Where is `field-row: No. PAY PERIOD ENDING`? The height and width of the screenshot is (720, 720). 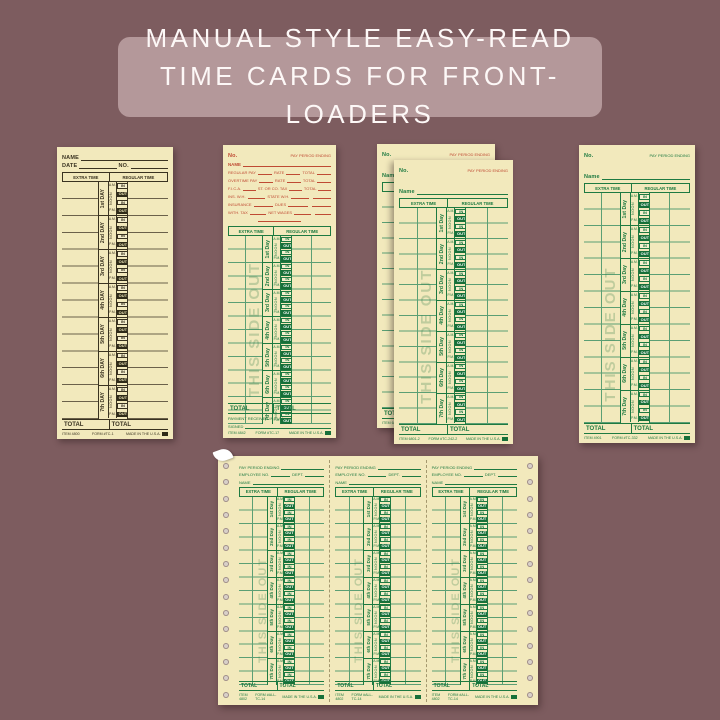
field-row: No. PAY PERIOD ENDING is located at coordinates (637, 156).